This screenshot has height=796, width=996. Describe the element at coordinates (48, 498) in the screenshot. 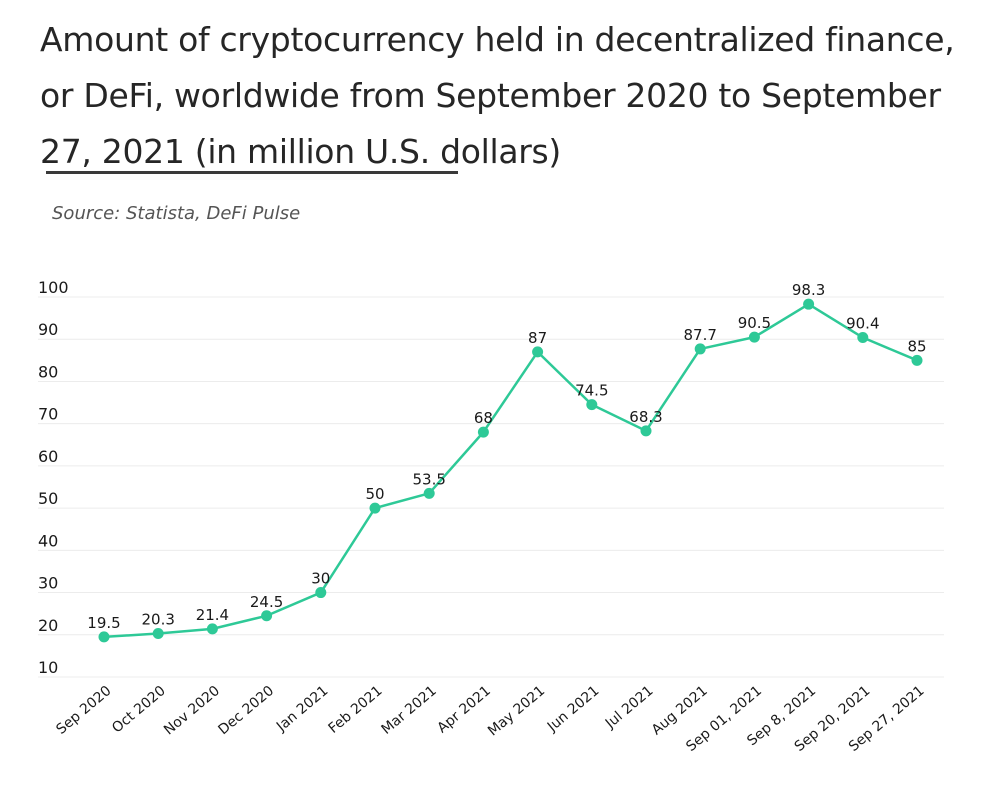

I see `y-tick-label: 50` at that location.